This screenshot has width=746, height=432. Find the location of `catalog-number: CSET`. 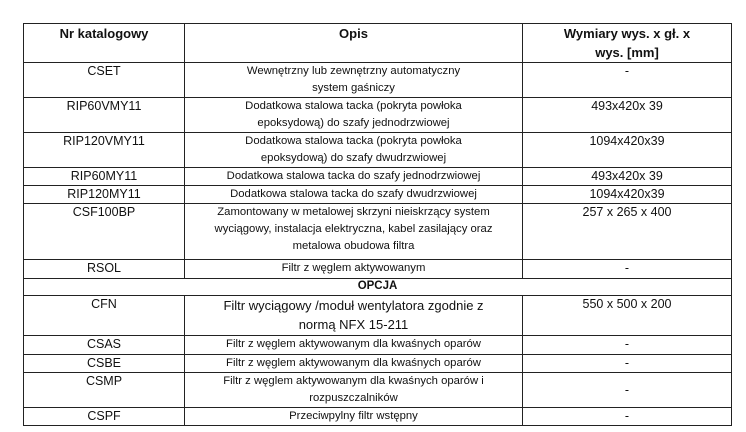

catalog-number: CSET is located at coordinates (104, 80).